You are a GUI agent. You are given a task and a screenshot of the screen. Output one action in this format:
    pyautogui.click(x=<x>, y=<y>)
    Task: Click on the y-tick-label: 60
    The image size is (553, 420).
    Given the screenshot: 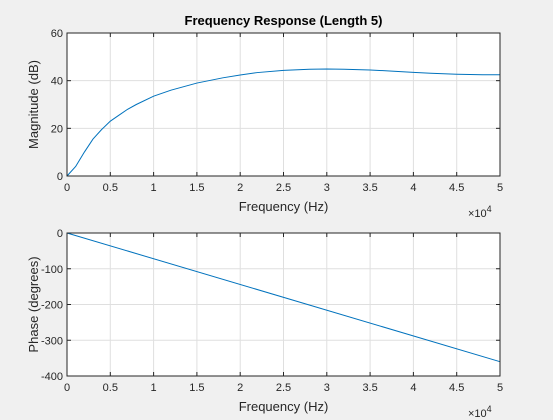 What is the action you would take?
    pyautogui.click(x=57, y=34)
    